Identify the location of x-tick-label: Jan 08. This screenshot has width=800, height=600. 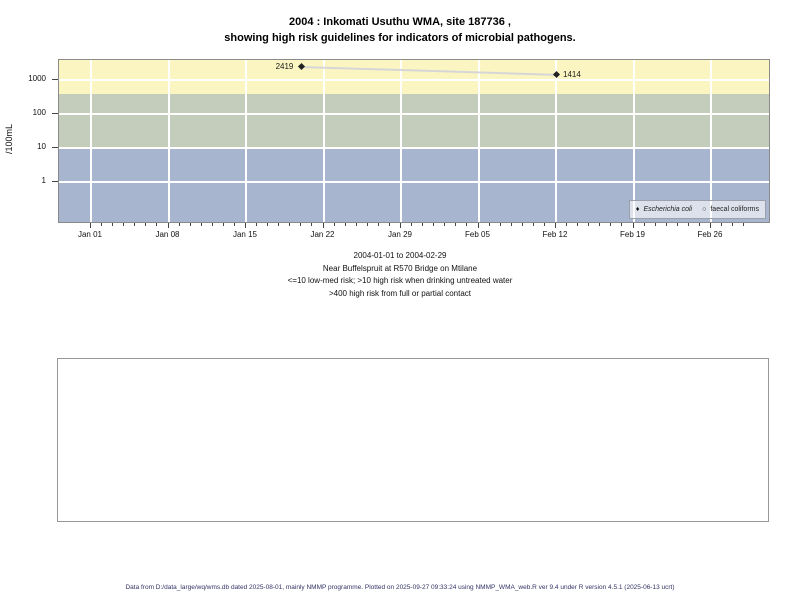
(167, 234).